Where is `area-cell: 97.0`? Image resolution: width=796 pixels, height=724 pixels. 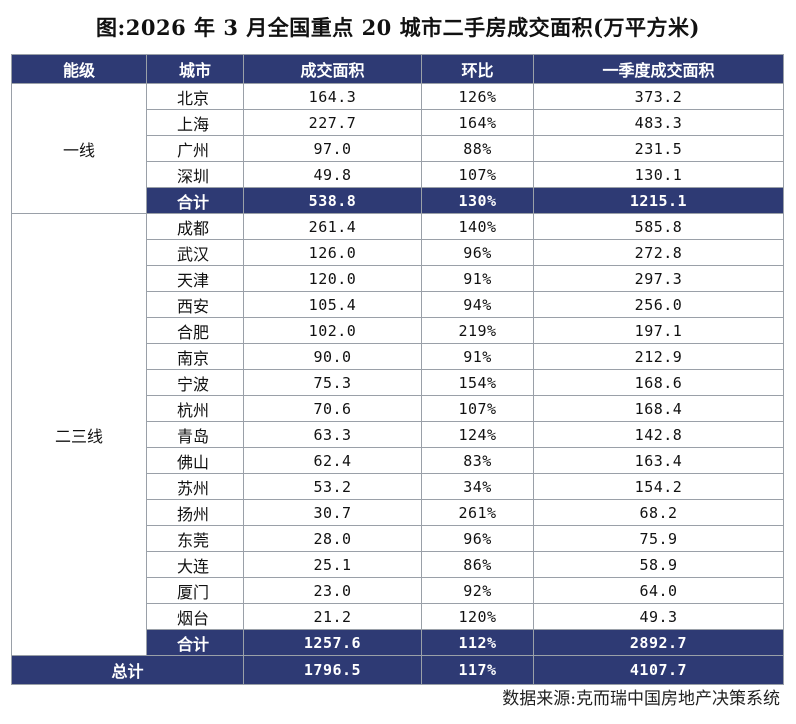
area-cell: 97.0 is located at coordinates (332, 148).